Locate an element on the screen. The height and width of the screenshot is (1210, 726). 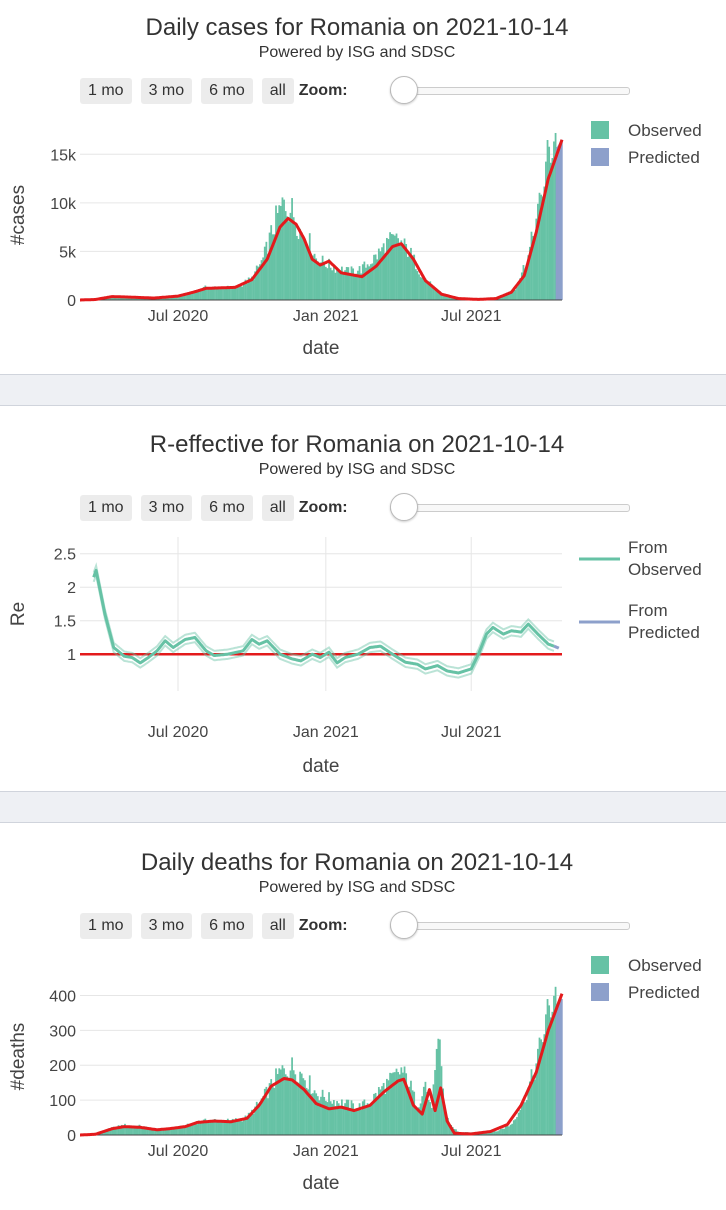
x-axis-label: date is located at coordinates (321, 1183).